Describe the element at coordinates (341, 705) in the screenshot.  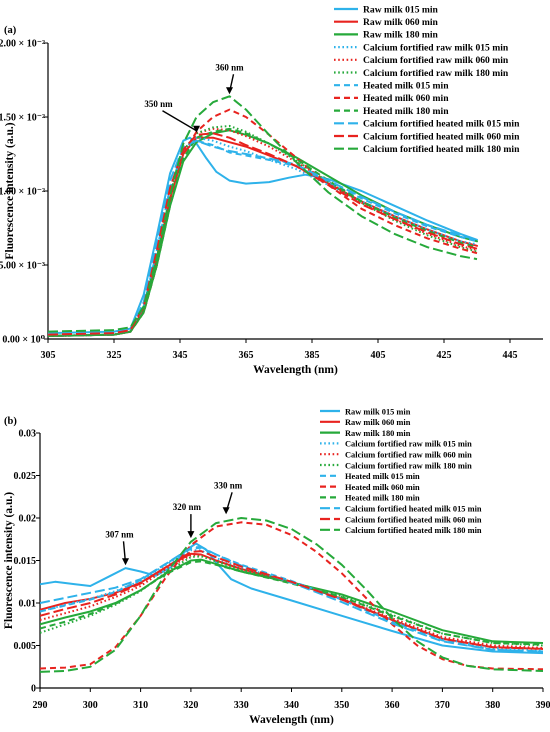
I see `x-tick-label: 350` at that location.